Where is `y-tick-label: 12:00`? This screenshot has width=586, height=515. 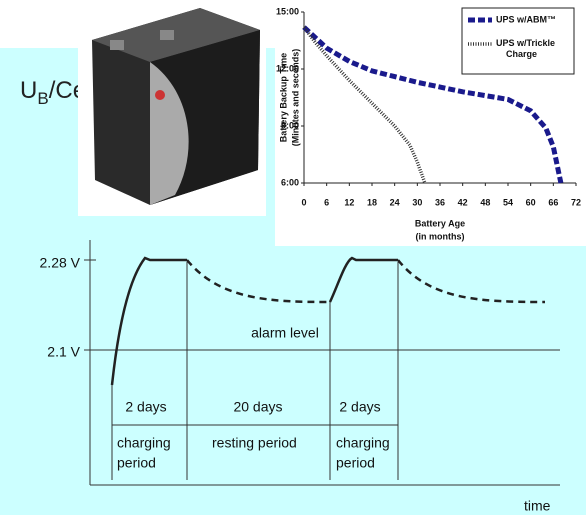
y-tick-label: 12:00 is located at coordinates (287, 68).